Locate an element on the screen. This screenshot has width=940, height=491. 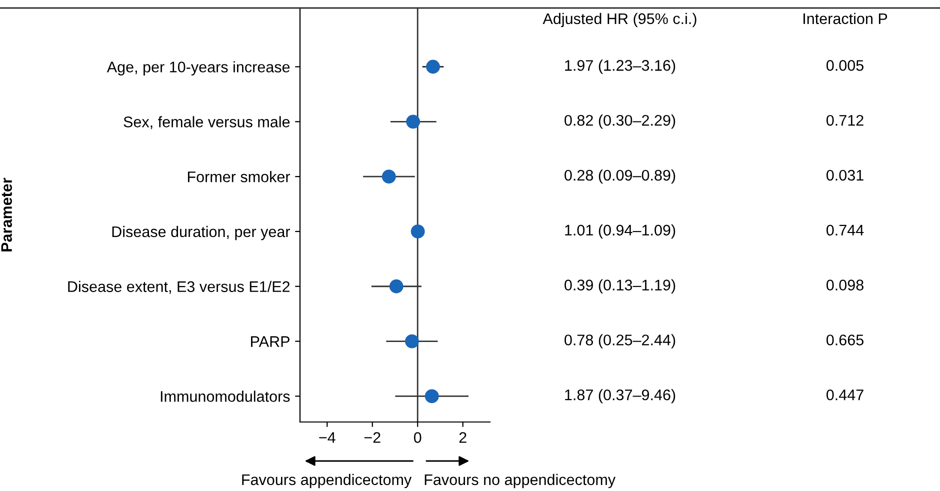
y-tick-label: Age, per 10-years increase is located at coordinates (198, 68).